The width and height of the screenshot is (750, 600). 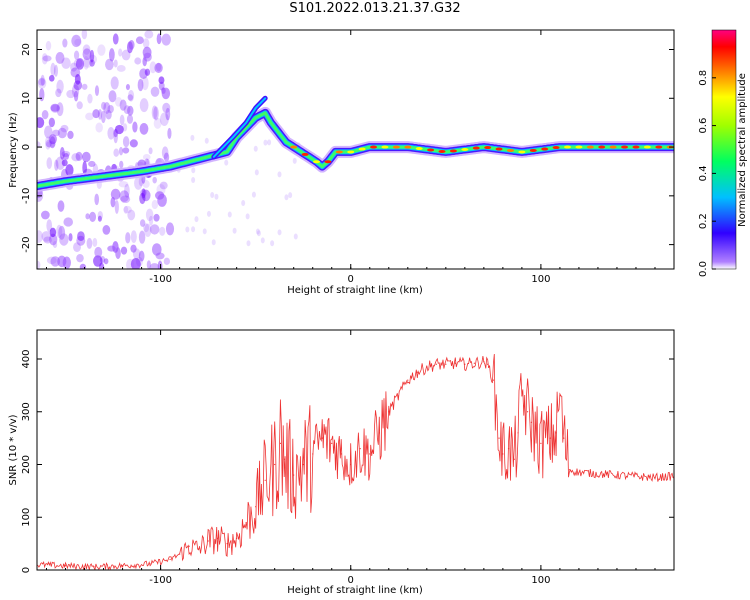 What do you see at coordinates (26, 517) in the screenshot?
I see `snr-ytick-label: 100` at bounding box center [26, 517].